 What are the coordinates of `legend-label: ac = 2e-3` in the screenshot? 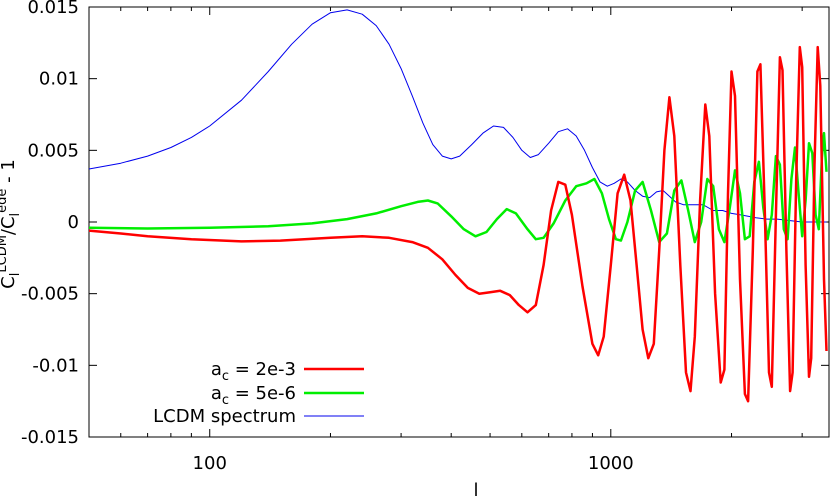 It's located at (253, 371).